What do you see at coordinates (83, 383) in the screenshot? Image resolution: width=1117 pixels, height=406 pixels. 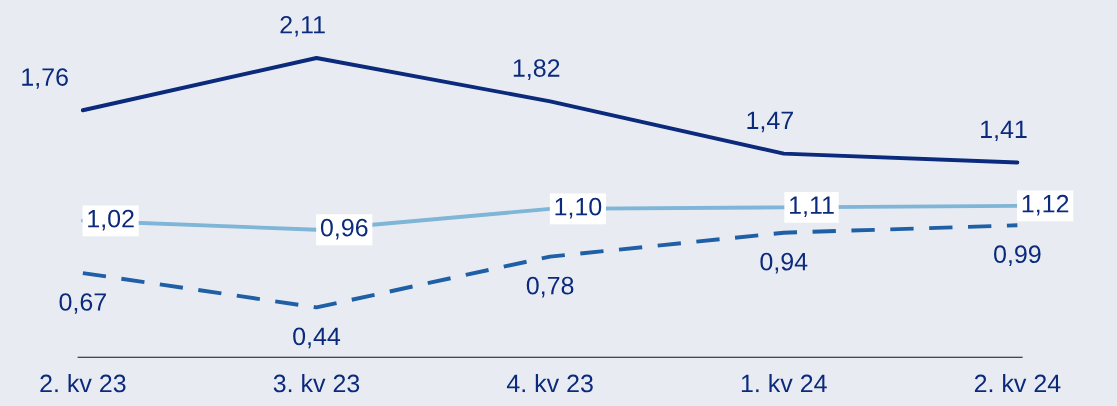 I see `x-tick-label: 2. kv 23` at bounding box center [83, 383].